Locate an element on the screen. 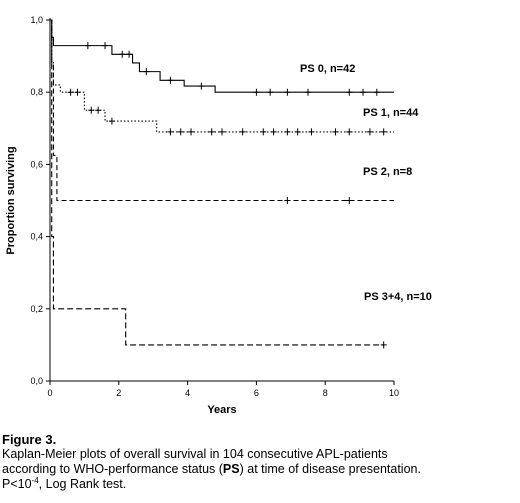 This screenshot has height=503, width=520. series-label: PS 2, n=8 is located at coordinates (387, 172).